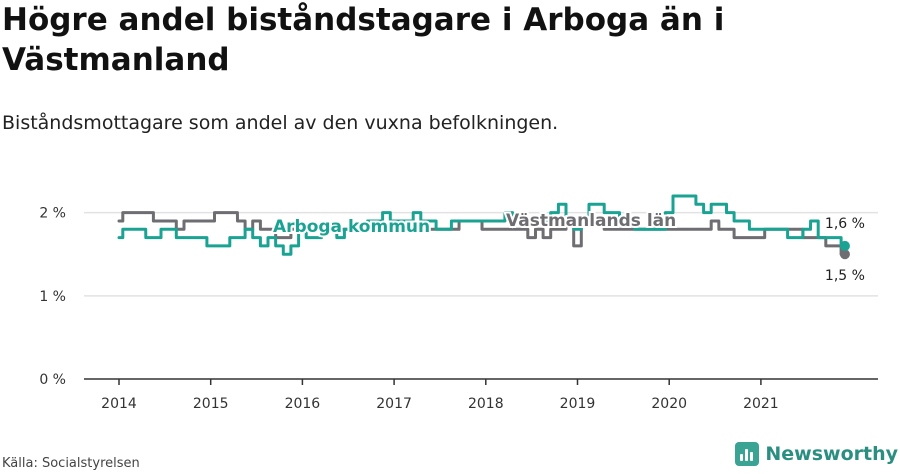 The width and height of the screenshot is (900, 474). I want to click on x-tick-label: 2017, so click(394, 404).